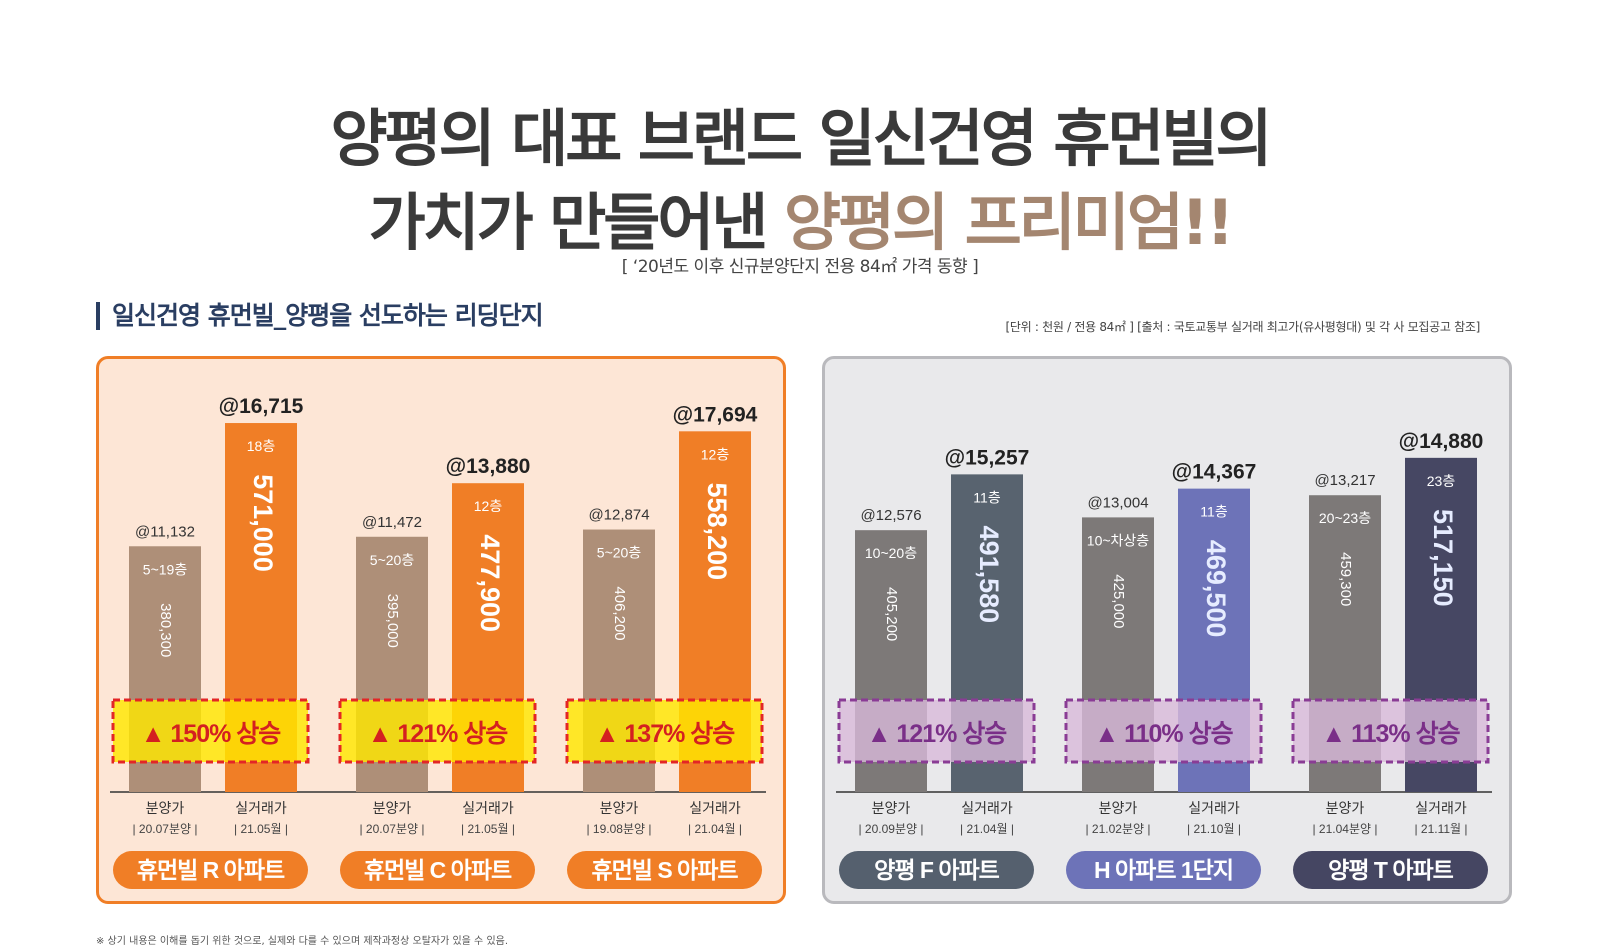 Image resolution: width=1600 pixels, height=951 pixels. I want to click on sale-per-pyeong-label: @11,472, so click(392, 522).